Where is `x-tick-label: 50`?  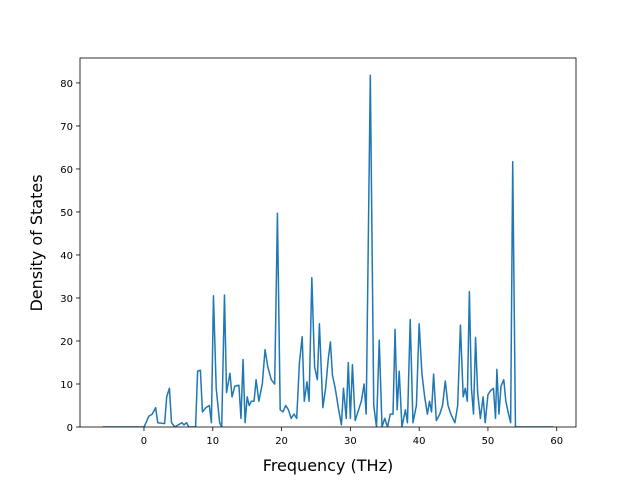
x-tick-label: 50 is located at coordinates (488, 441).